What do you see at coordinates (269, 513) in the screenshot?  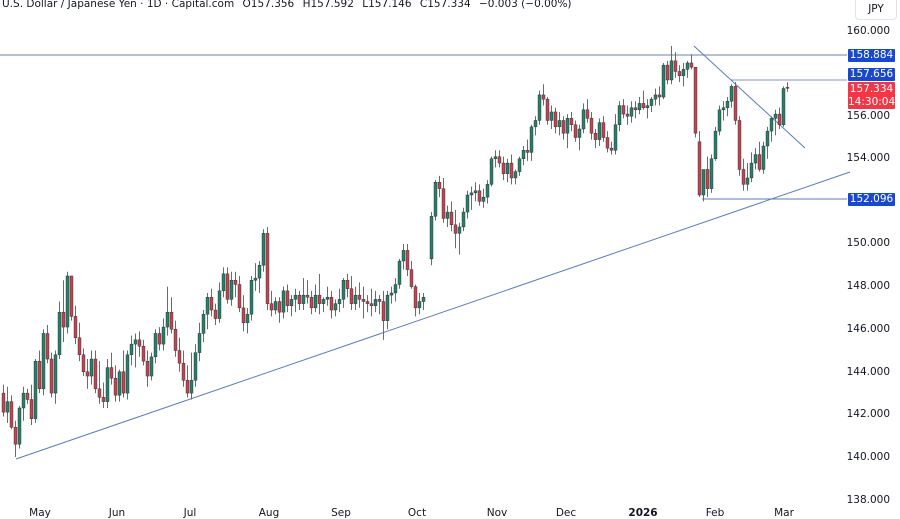 I see `x-tick-aug: Aug` at bounding box center [269, 513].